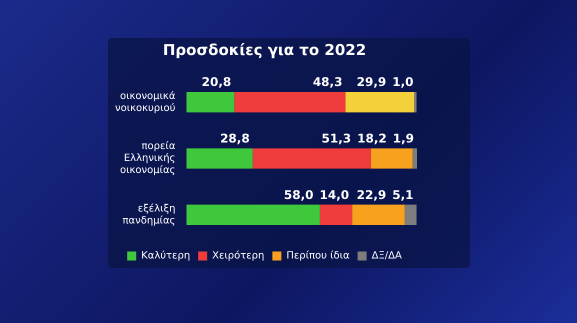 The height and width of the screenshot is (323, 577). What do you see at coordinates (148, 158) in the screenshot?
I see `y-tick-label: πορεία Ελληνικής οικονομίας` at bounding box center [148, 158].